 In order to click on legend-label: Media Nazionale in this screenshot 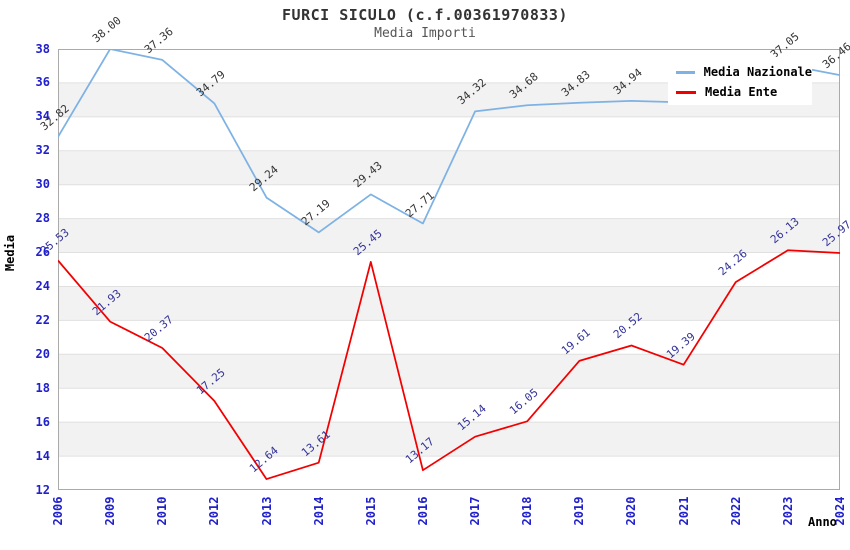, I will do `click(757, 72)`.